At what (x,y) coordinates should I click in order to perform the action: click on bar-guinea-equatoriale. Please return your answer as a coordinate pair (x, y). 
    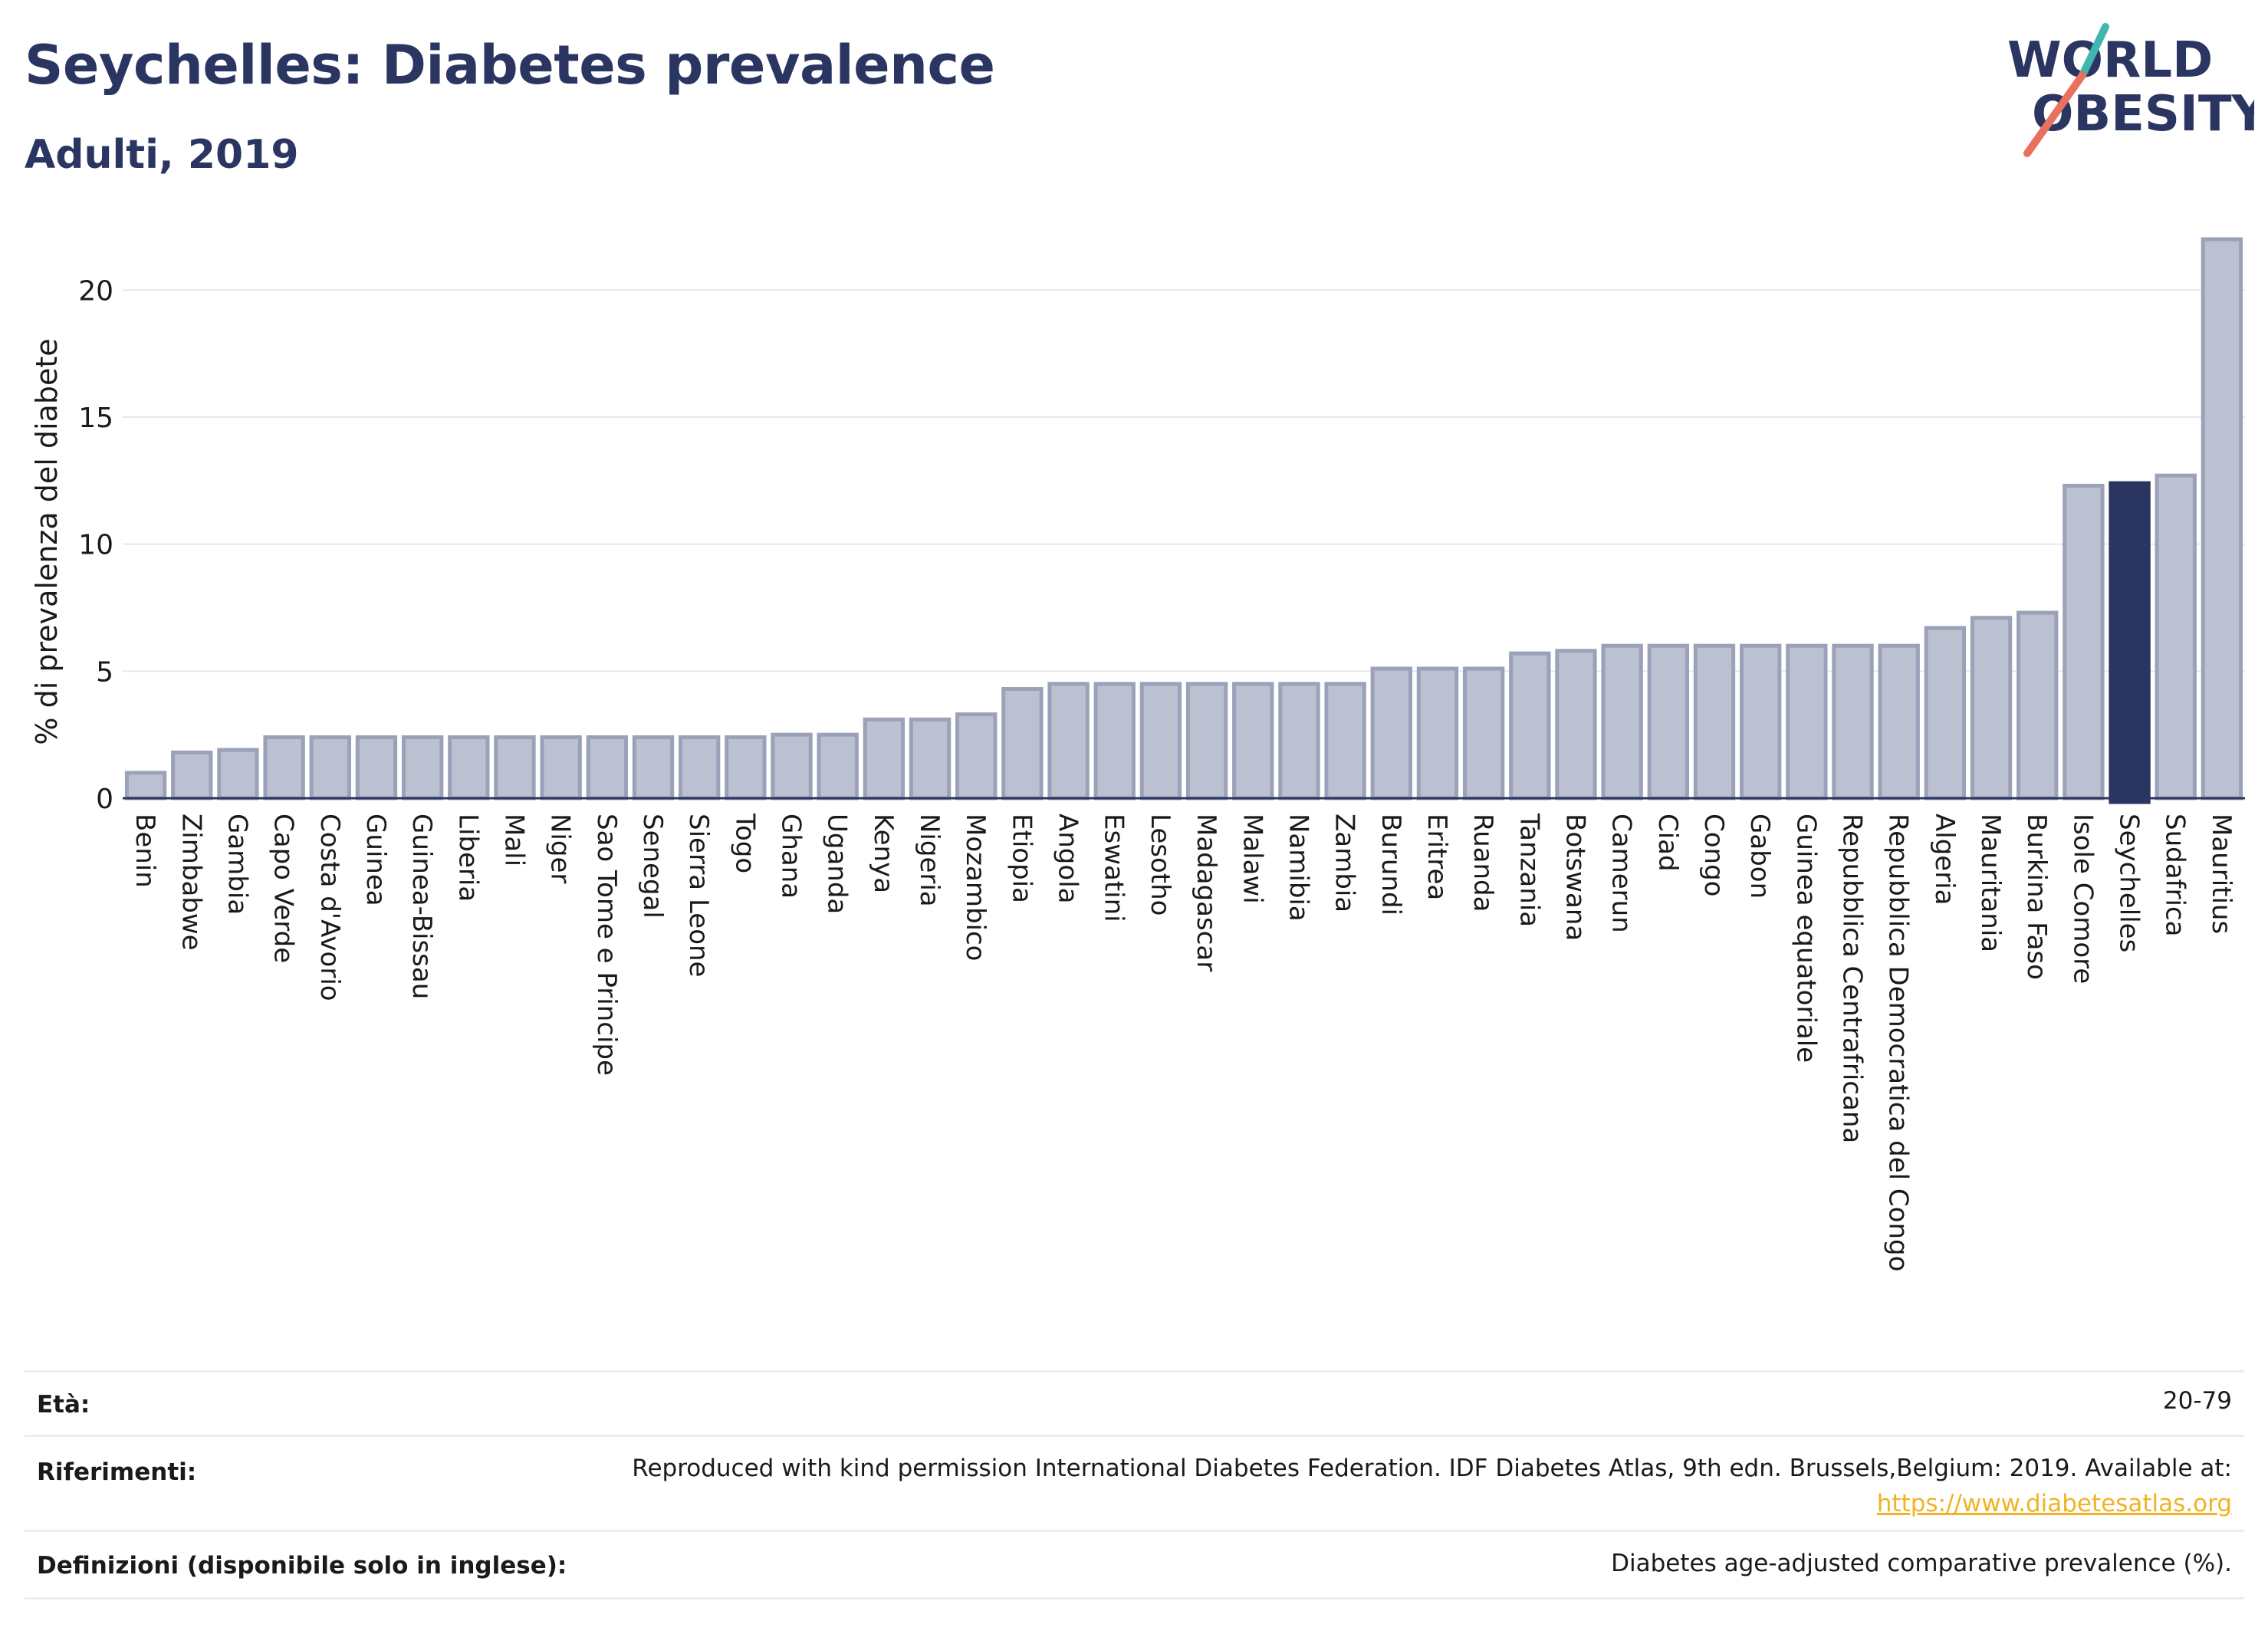
    Looking at the image, I should click on (1807, 722).